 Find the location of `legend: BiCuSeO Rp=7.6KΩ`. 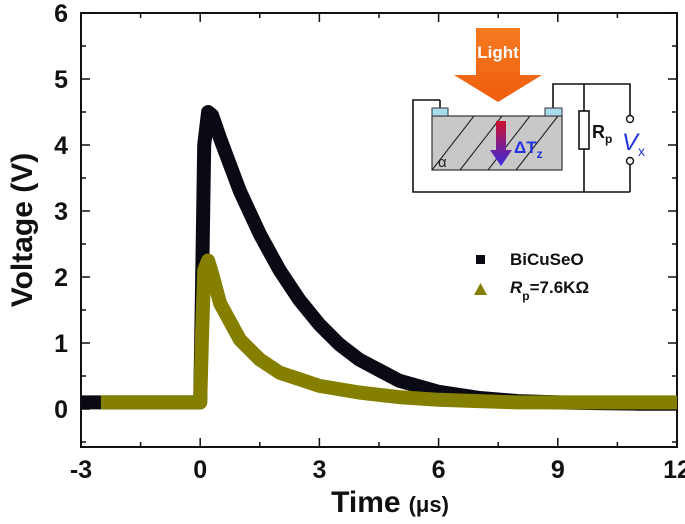

legend: BiCuSeO Rp=7.6KΩ is located at coordinates (531, 276).